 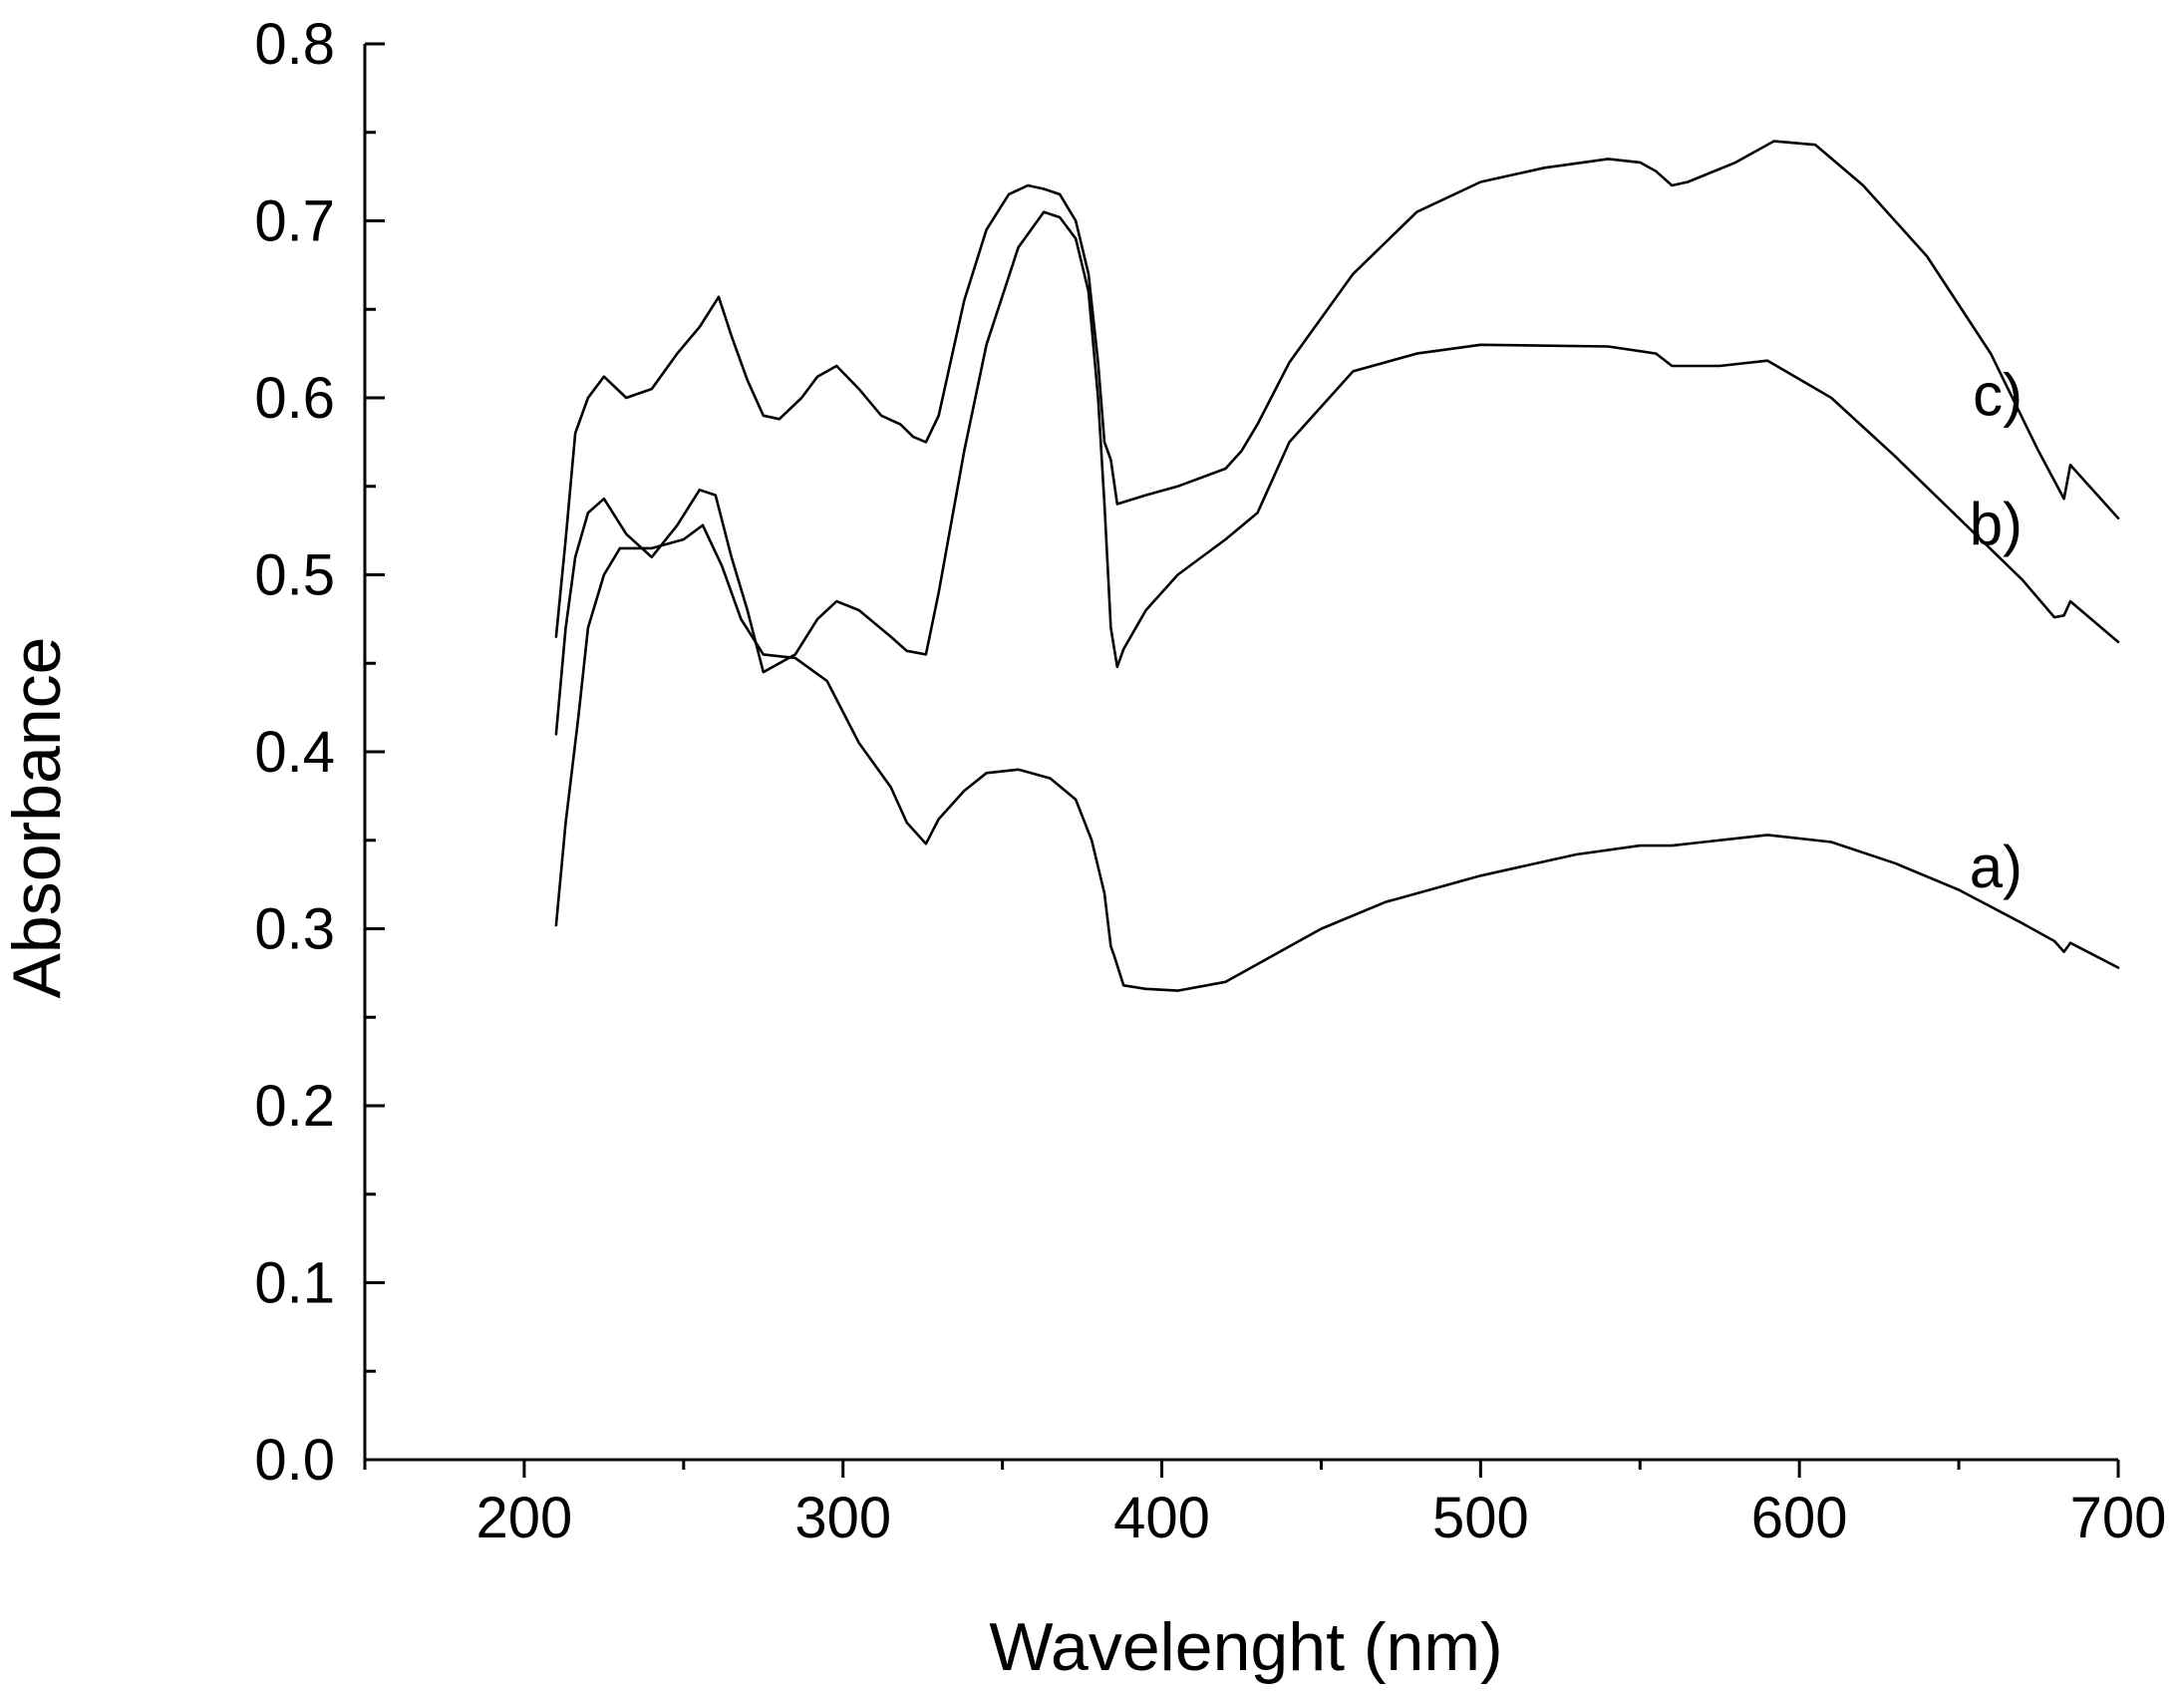 I want to click on y-tick-label: 0.8, so click(x=294, y=44).